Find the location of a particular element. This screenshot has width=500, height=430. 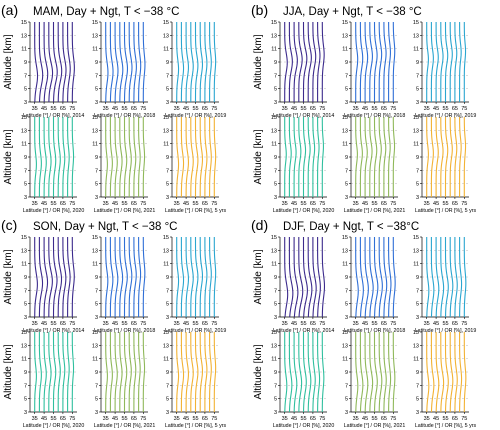

x-axis-label: Latitude [°] / OR [%], 2018 is located at coordinates (125, 116).